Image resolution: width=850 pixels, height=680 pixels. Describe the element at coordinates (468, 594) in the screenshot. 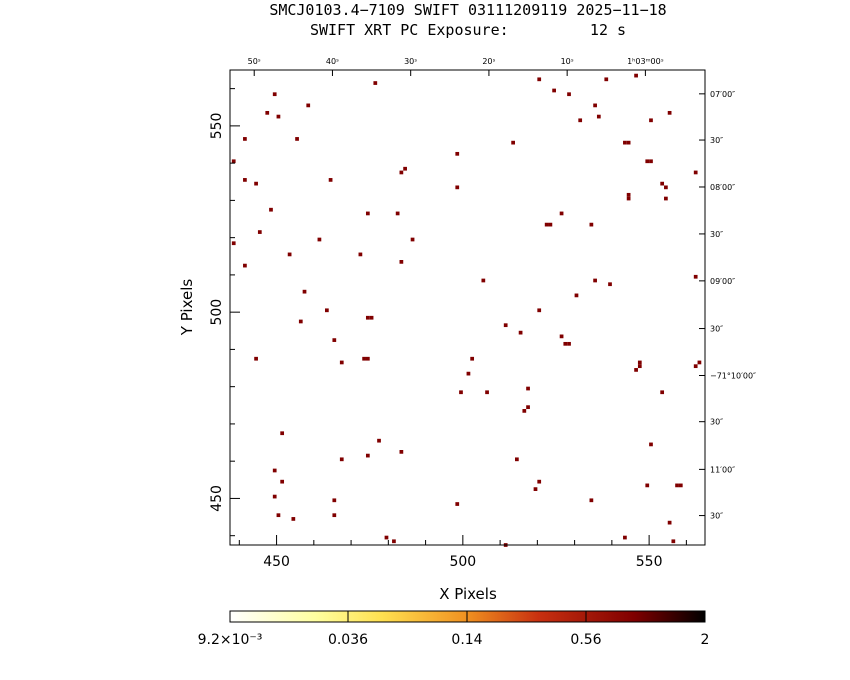

I see `x-axis-label: X Pixels` at that location.